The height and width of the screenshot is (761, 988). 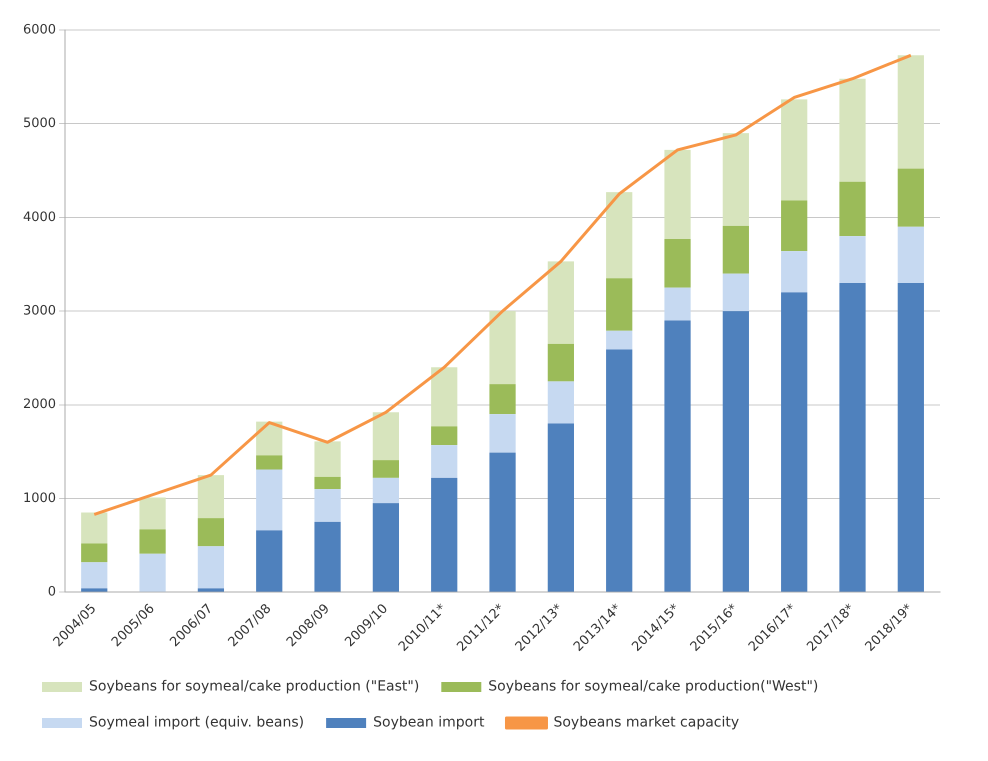 What do you see at coordinates (39, 124) in the screenshot?
I see `y-tick-label: 5000` at bounding box center [39, 124].